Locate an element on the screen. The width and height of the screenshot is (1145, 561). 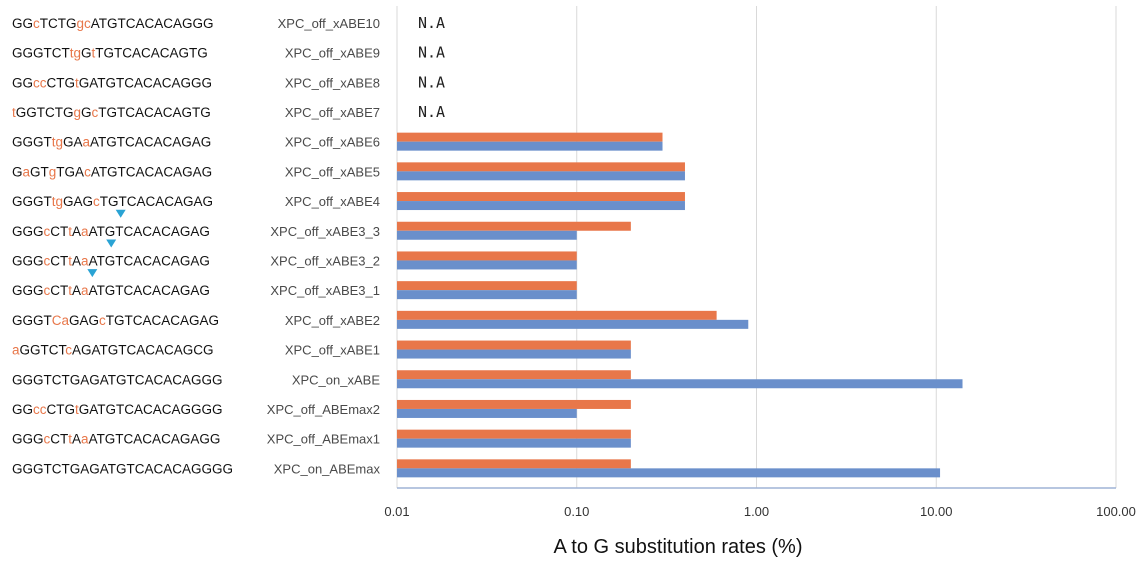
sequence-label: GGGTtgGAaATGTCACACAGAG is located at coordinates (111, 142).